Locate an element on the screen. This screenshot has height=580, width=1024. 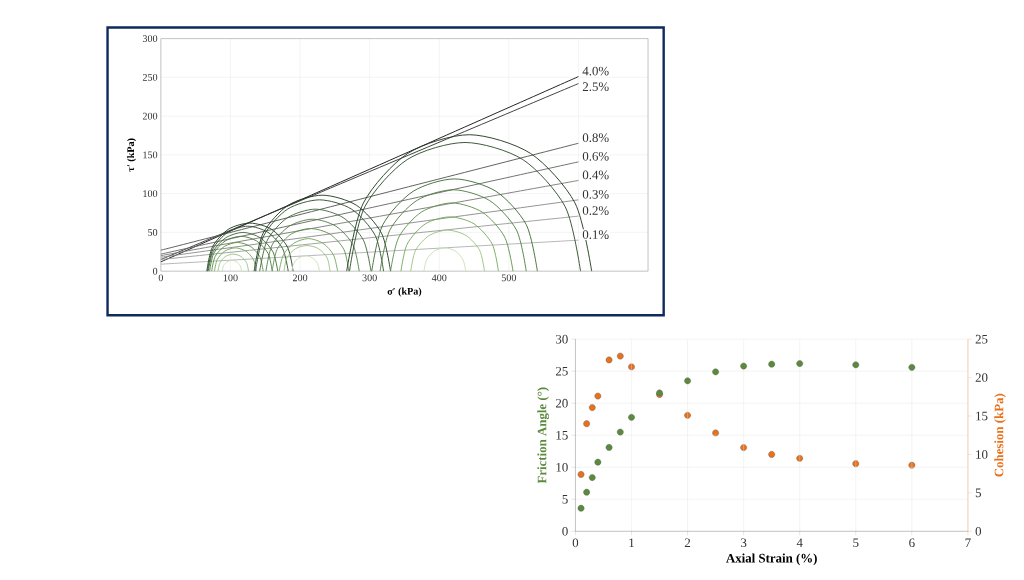
series-label: 0.3% is located at coordinates (595, 194).